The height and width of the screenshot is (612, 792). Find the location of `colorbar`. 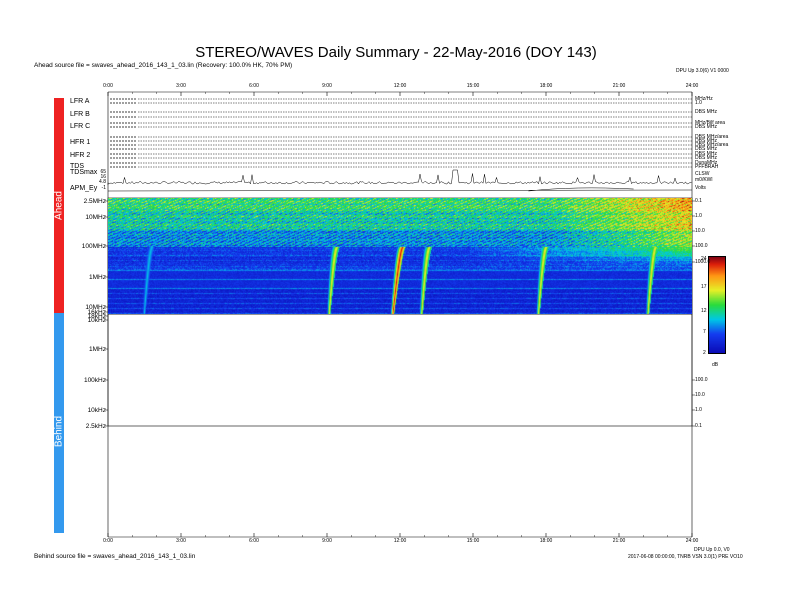

colorbar is located at coordinates (717, 305).